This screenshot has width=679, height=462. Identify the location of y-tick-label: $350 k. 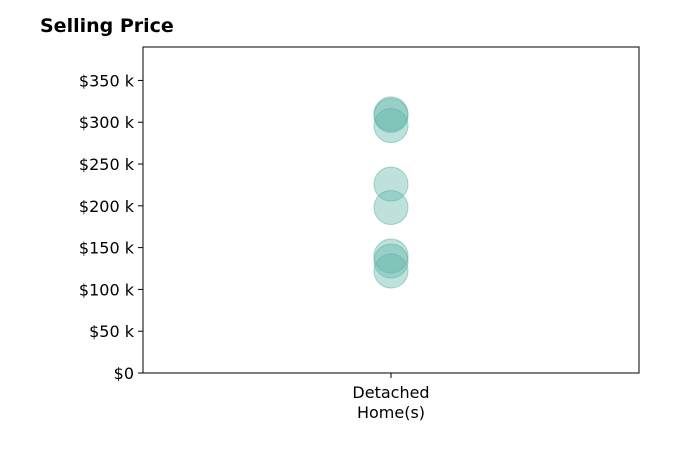
(107, 80).